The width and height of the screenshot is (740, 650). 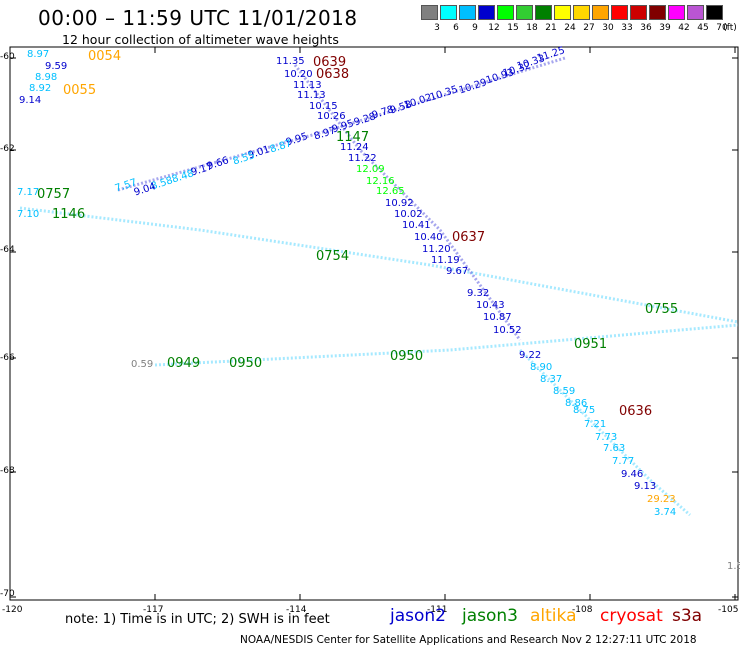 I want to click on lat-label: -70, so click(x=7, y=594).